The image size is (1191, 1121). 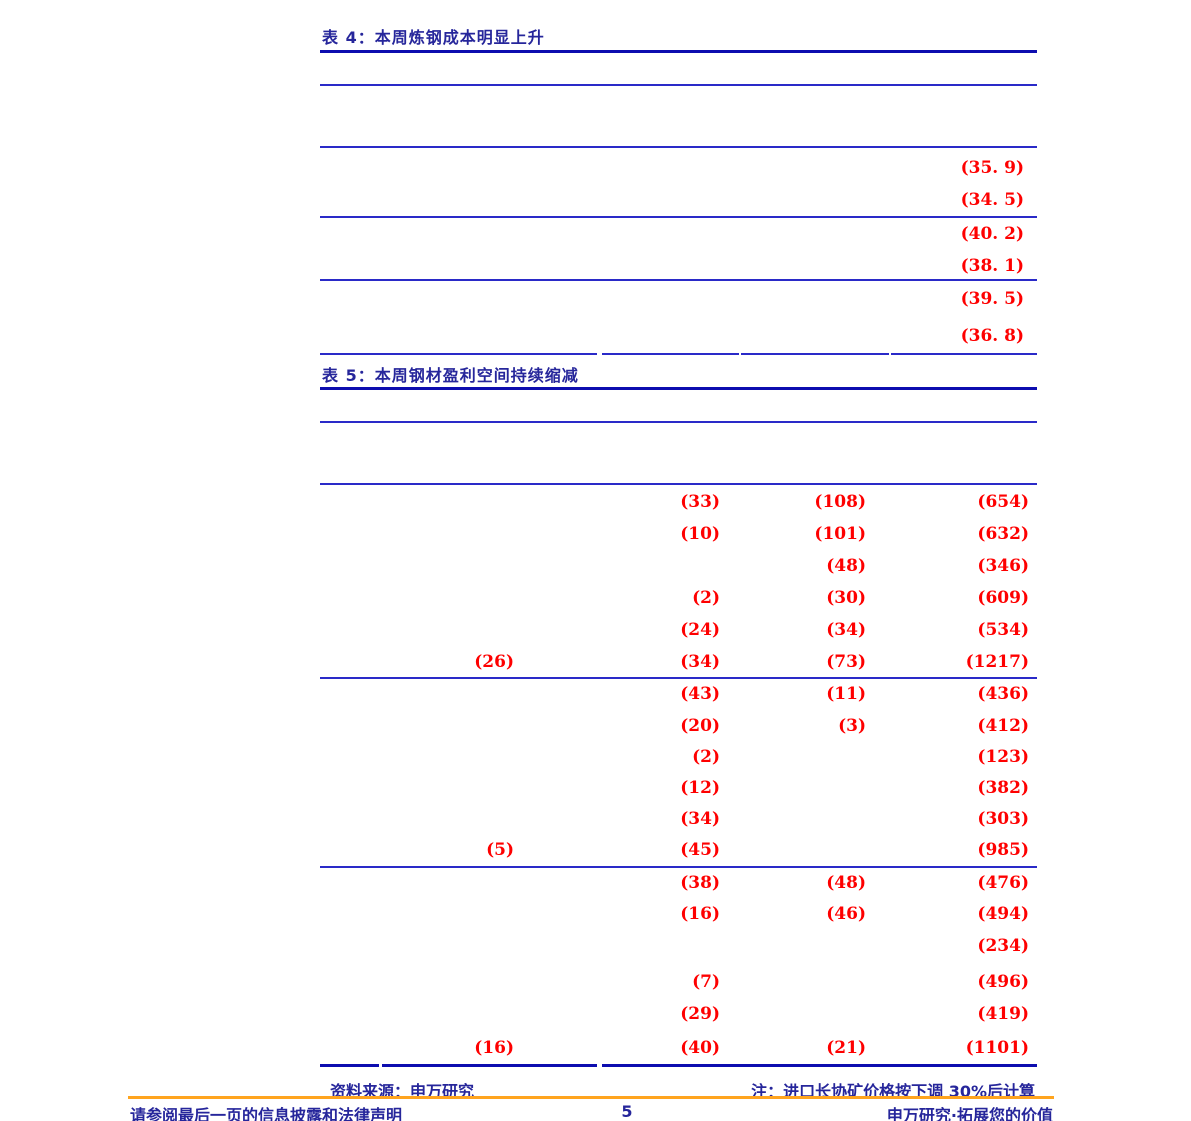 What do you see at coordinates (700, 1014) in the screenshot?
I see `table5-cell: (29)` at bounding box center [700, 1014].